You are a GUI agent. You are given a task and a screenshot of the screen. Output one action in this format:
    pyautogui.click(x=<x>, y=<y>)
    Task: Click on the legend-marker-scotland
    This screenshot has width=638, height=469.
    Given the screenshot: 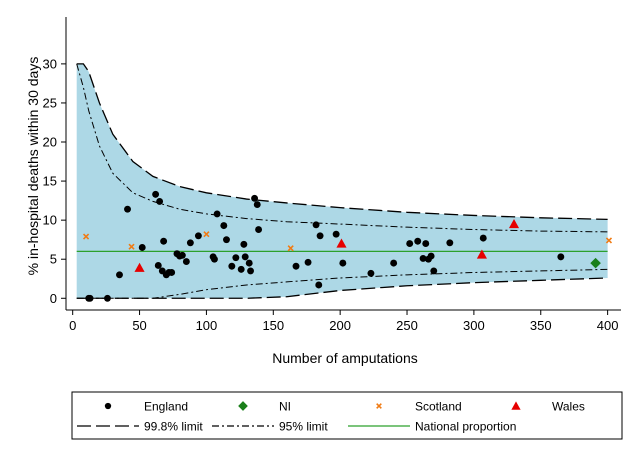 What is the action you would take?
    pyautogui.click(x=379, y=406)
    